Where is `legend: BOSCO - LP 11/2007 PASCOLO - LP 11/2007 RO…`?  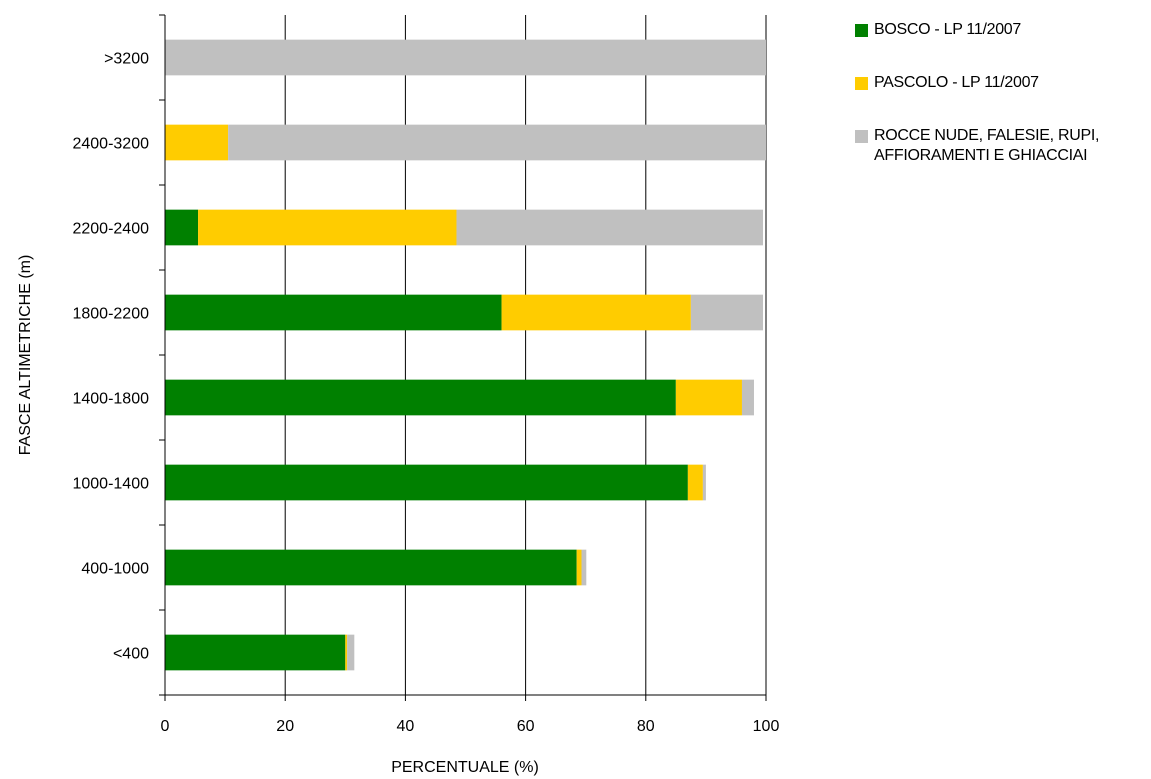
legend: BOSCO - LP 11/2007 PASCOLO - LP 11/2007 RO… is located at coordinates (1000, 109).